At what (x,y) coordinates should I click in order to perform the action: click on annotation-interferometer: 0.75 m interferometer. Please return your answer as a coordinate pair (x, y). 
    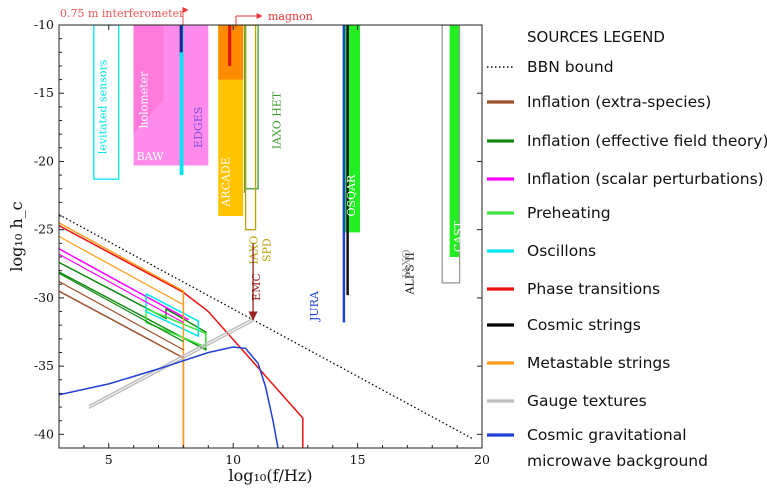
    Looking at the image, I should click on (122, 13).